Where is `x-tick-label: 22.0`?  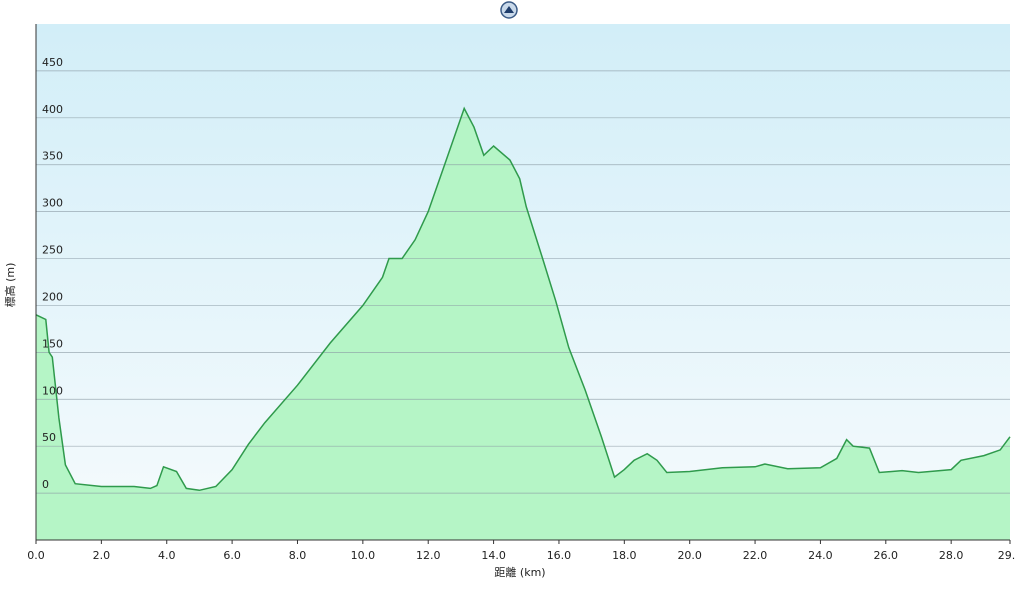
x-tick-label: 22.0 is located at coordinates (755, 555).